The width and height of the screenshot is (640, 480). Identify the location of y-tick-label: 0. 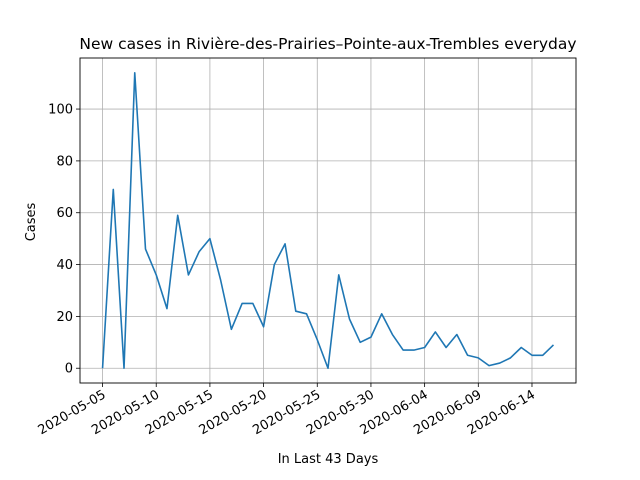
(69, 369).